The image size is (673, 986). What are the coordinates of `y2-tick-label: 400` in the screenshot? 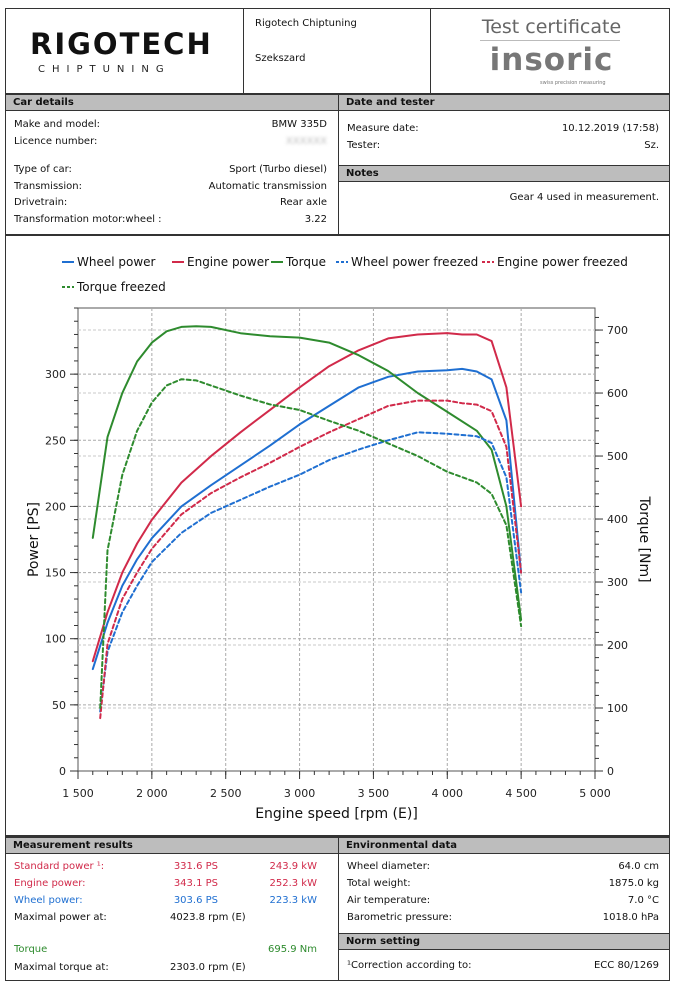 It's located at (617, 519).